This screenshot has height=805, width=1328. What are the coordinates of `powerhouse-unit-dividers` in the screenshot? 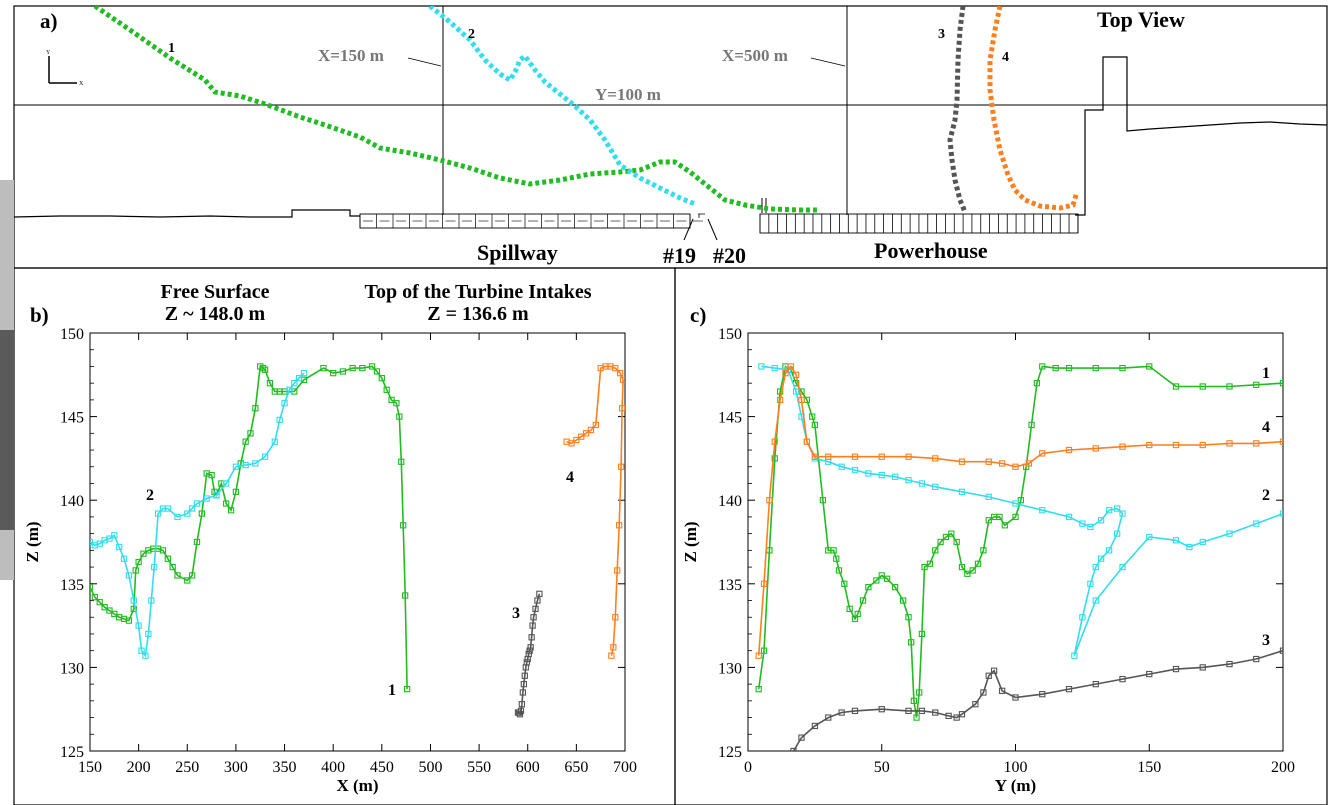 It's located at (919, 223).